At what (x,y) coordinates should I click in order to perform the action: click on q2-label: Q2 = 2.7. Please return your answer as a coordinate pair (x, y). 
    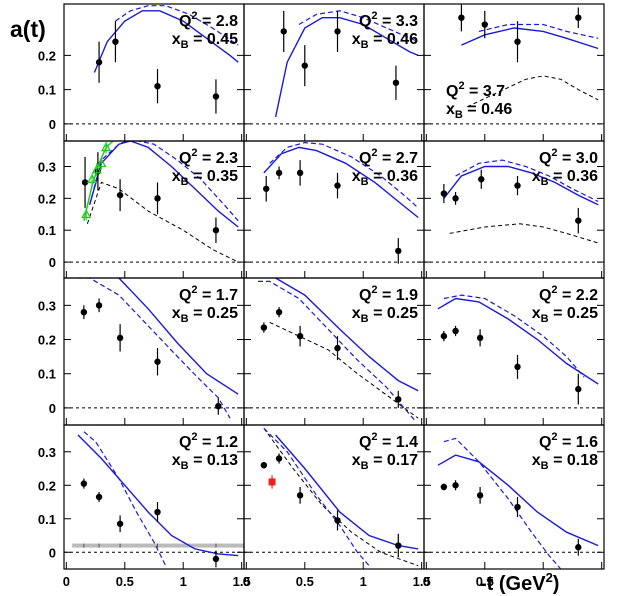
    Looking at the image, I should click on (388, 157).